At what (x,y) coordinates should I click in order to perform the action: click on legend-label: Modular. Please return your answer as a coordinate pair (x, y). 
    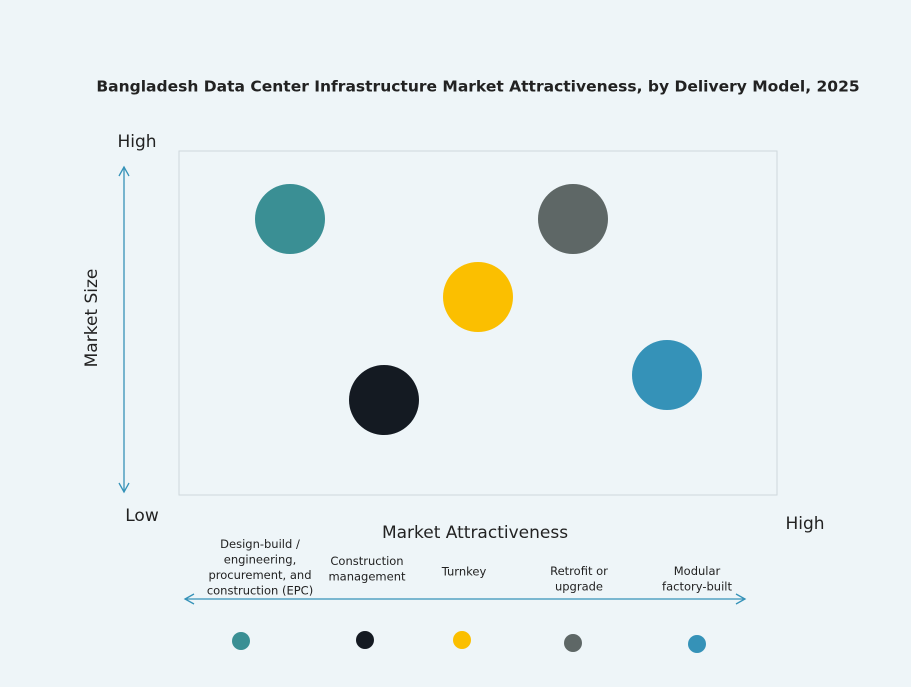
    Looking at the image, I should click on (697, 571).